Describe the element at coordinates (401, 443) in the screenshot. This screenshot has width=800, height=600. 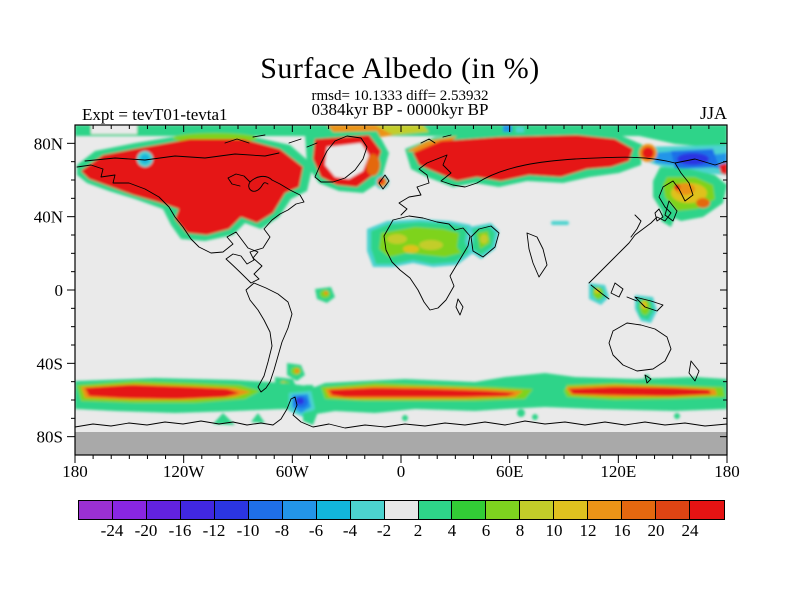
I see `antarctica-nodata-band` at that location.